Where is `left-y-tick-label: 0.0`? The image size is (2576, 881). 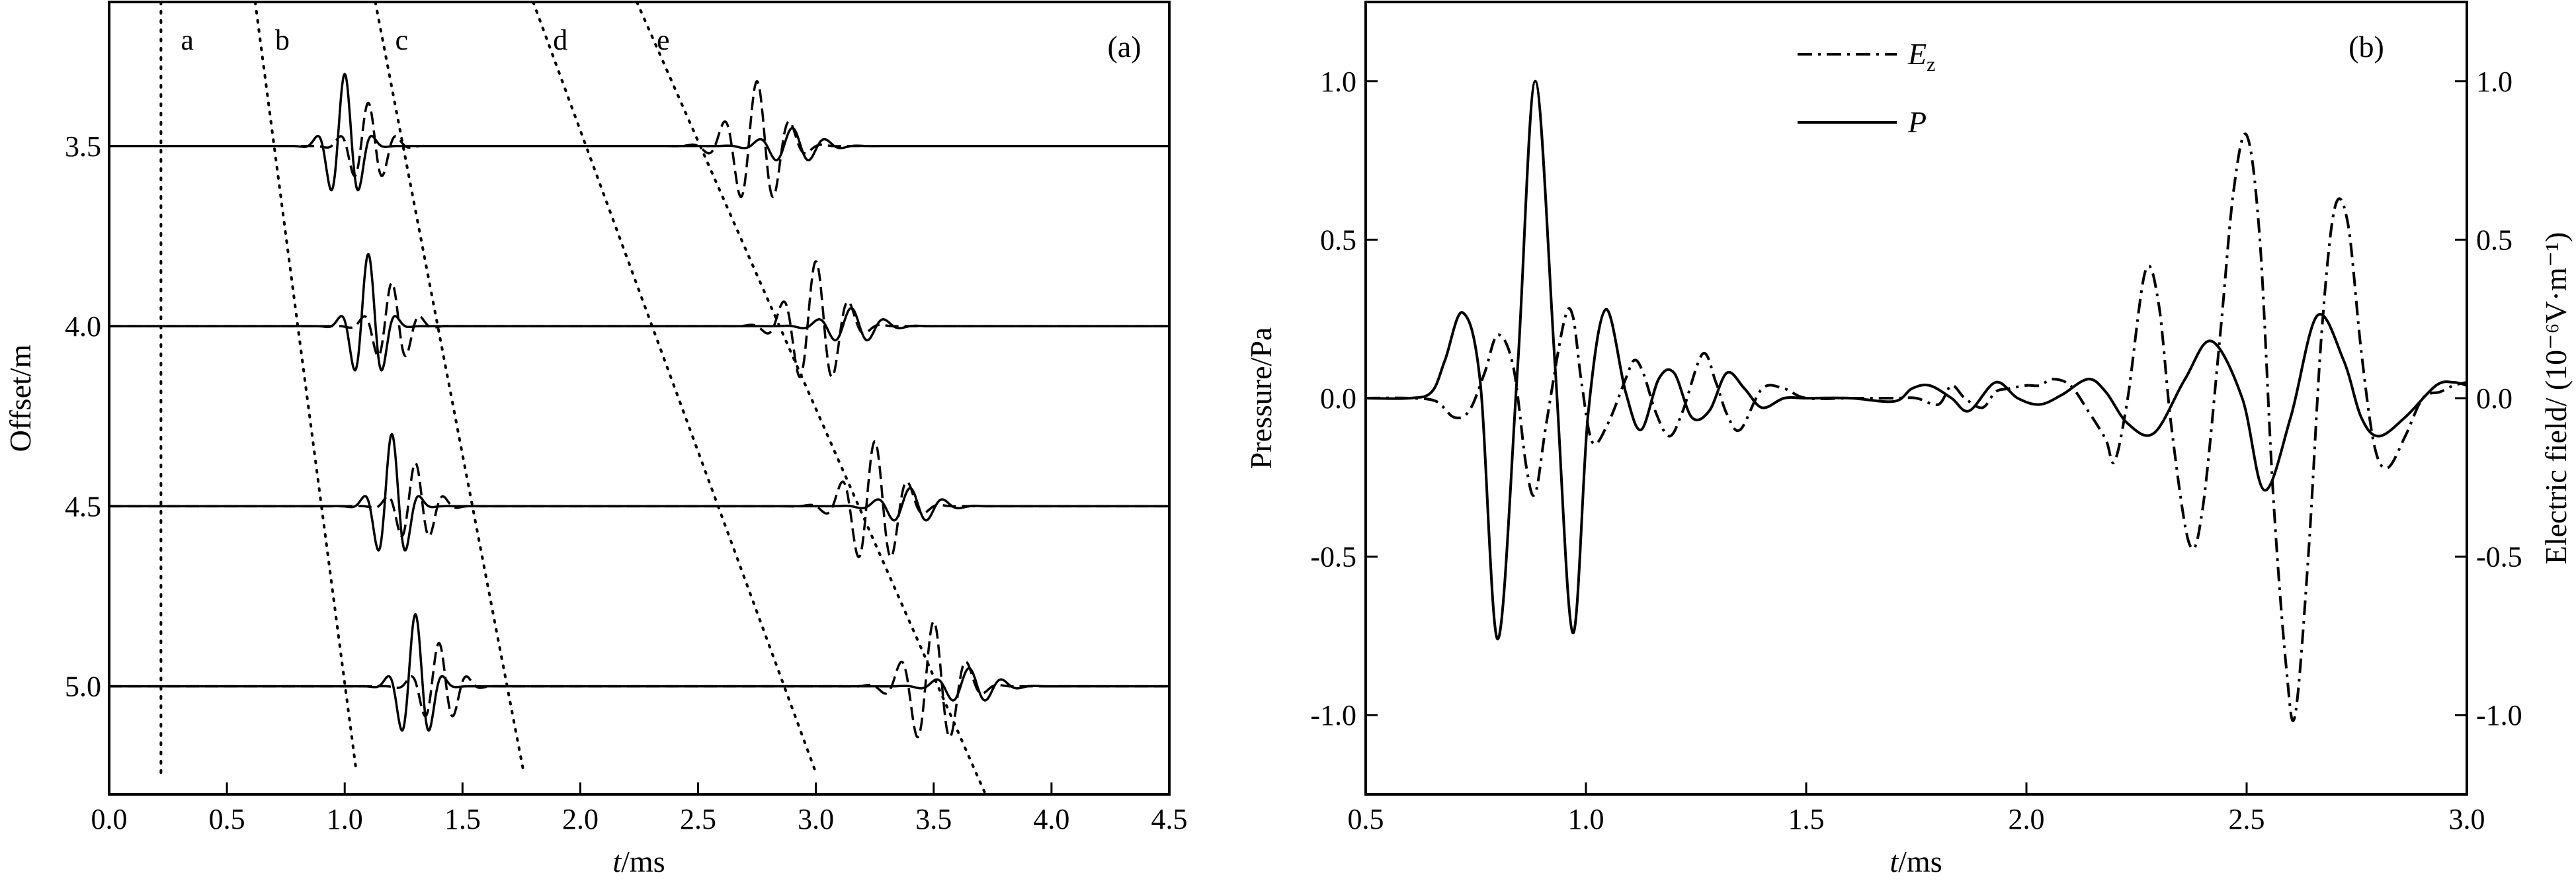
left-y-tick-label: 0.0 is located at coordinates (1338, 399).